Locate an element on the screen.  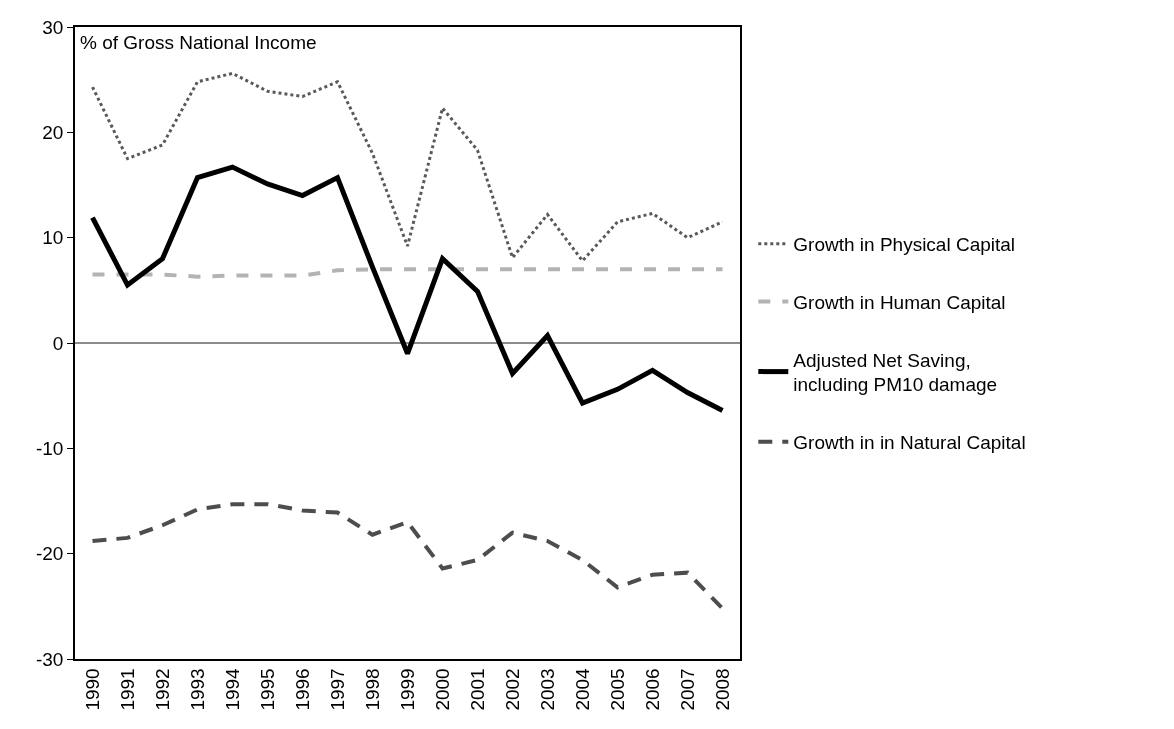
x-tick-label: 2000 is located at coordinates (442, 689).